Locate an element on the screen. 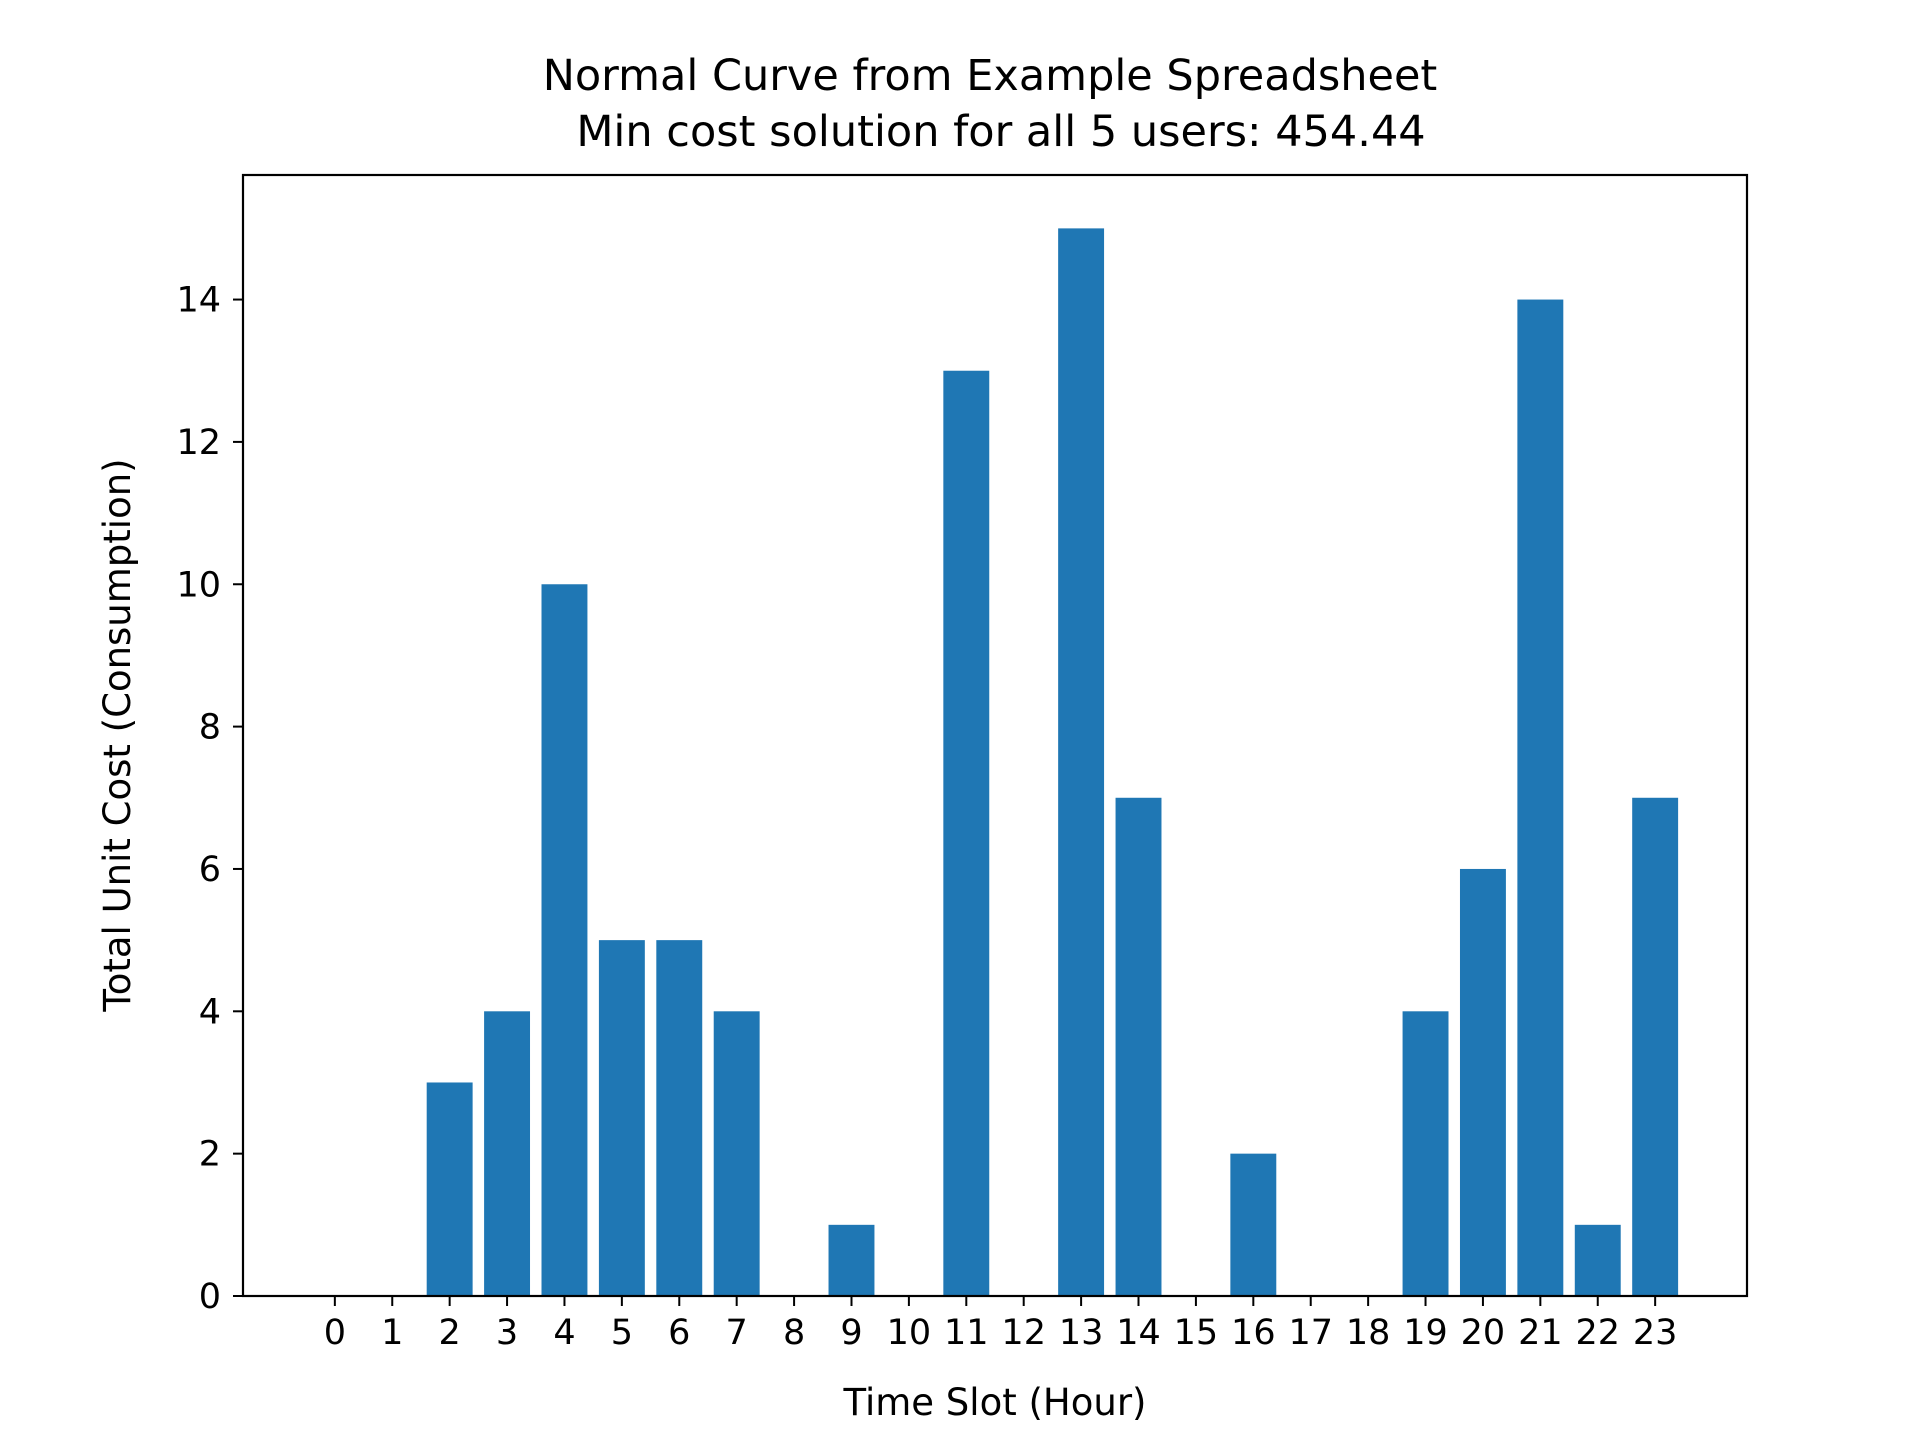 The width and height of the screenshot is (1920, 1440). x-tick-label: 3 is located at coordinates (507, 1333).